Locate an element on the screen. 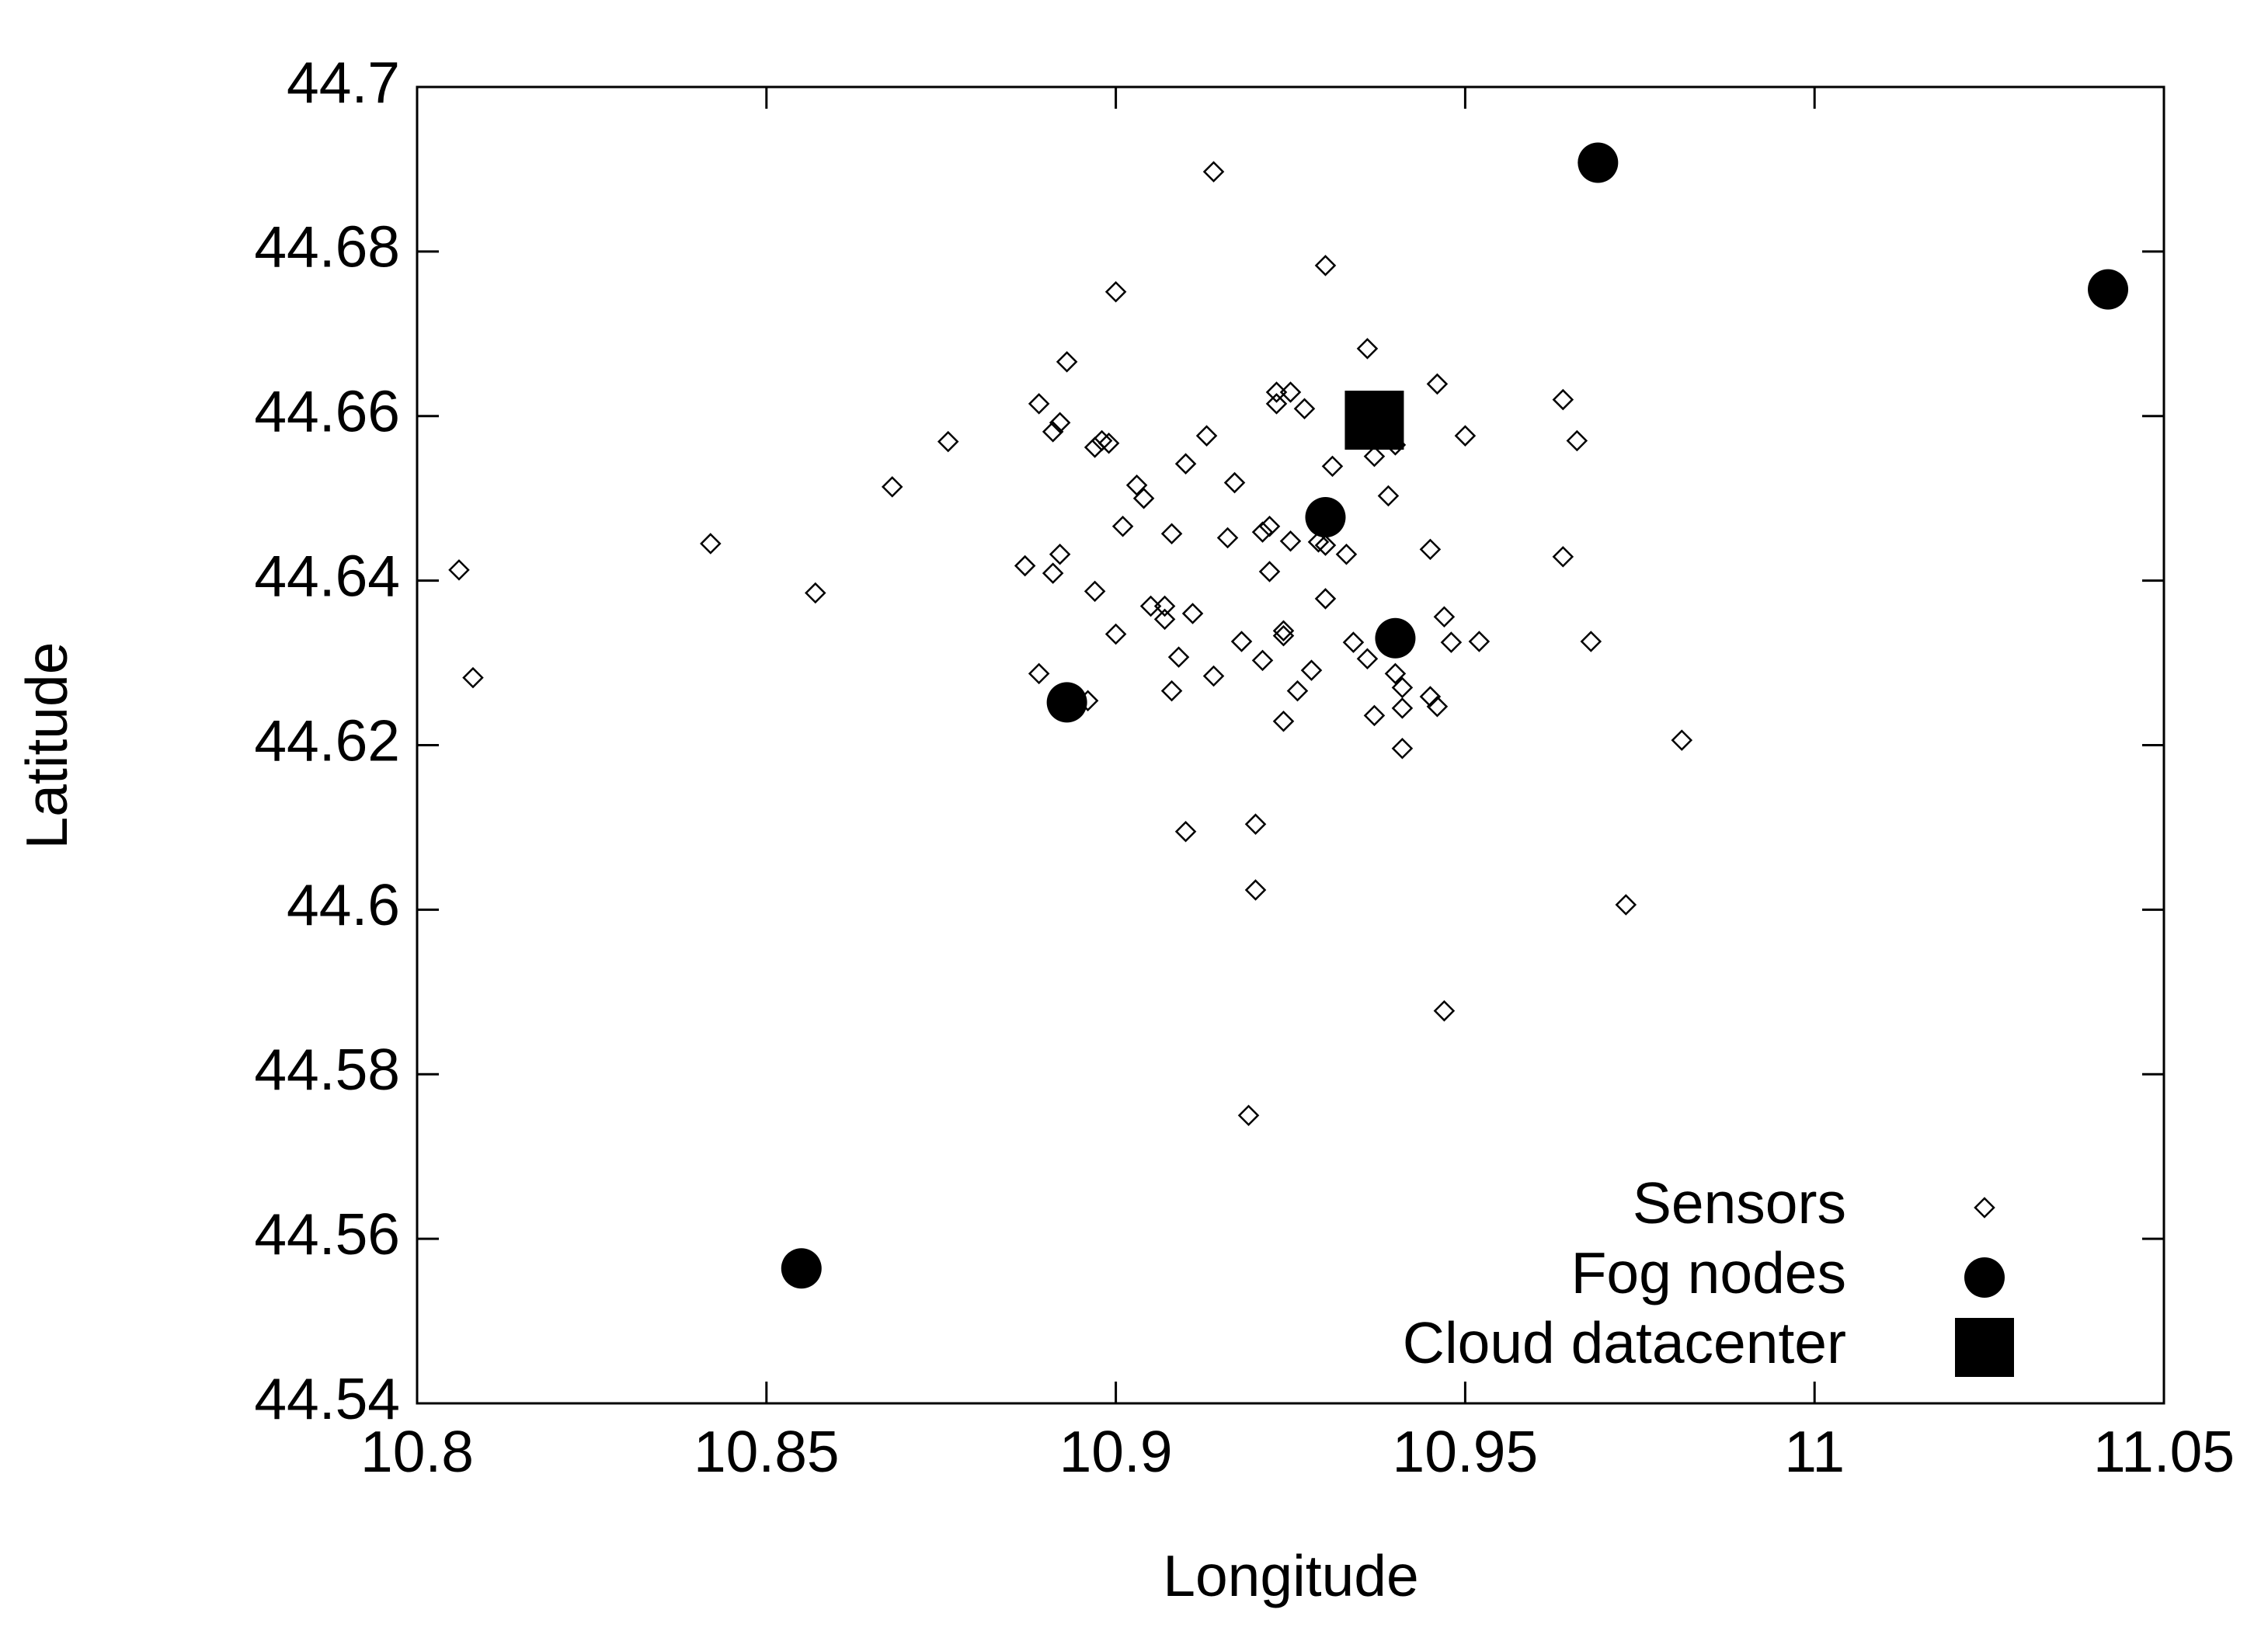 The height and width of the screenshot is (1627, 2268). y-tick-label: 44.62 is located at coordinates (327, 740).